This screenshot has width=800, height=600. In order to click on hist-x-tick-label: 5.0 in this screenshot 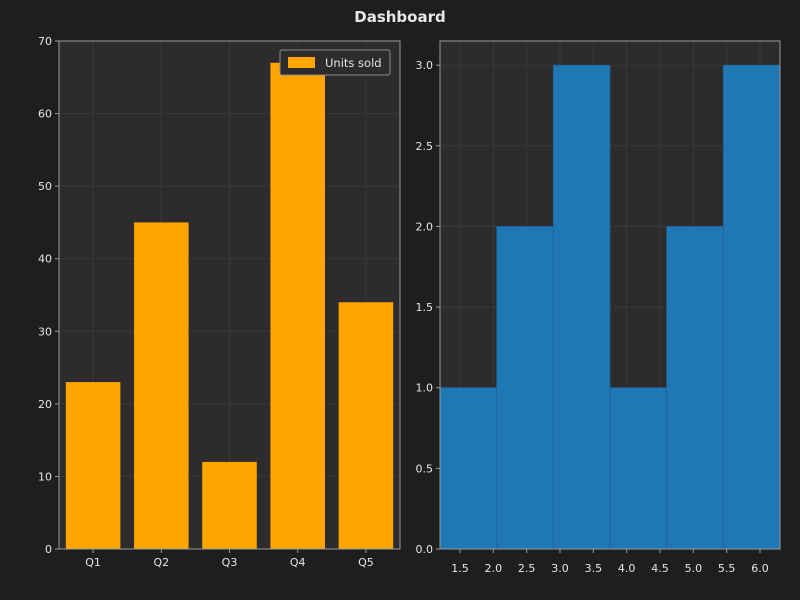, I will do `click(694, 568)`.